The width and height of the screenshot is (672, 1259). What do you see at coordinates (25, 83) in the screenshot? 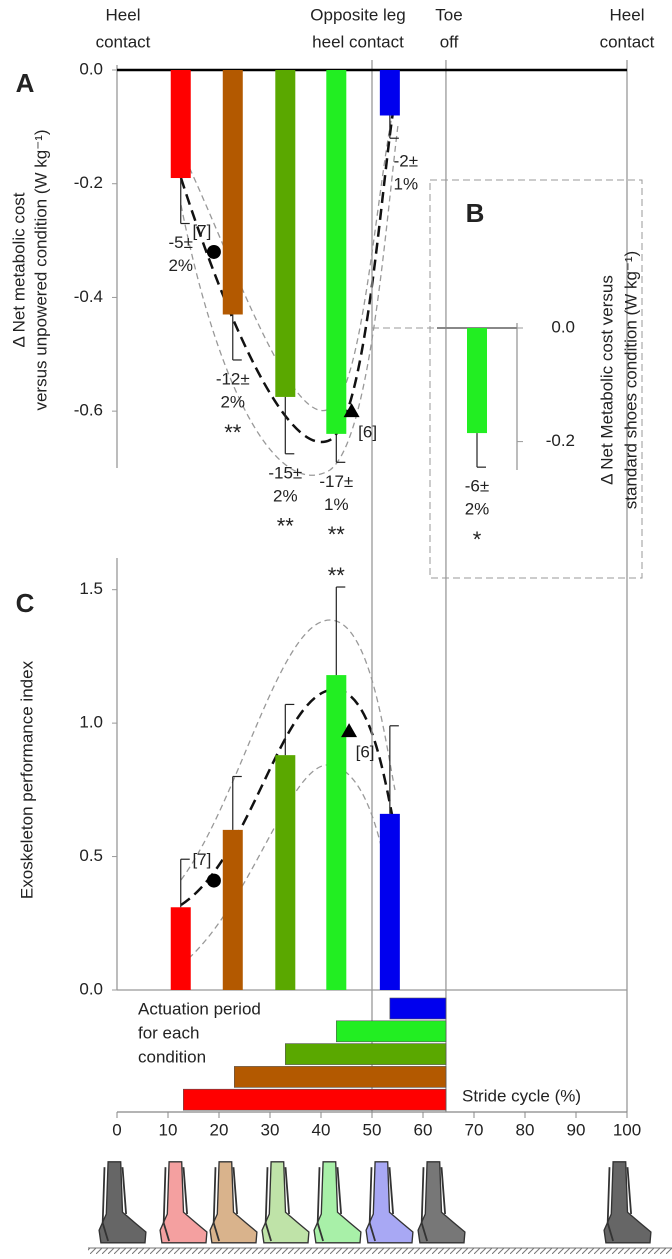
I see `panel-letter: A` at bounding box center [25, 83].